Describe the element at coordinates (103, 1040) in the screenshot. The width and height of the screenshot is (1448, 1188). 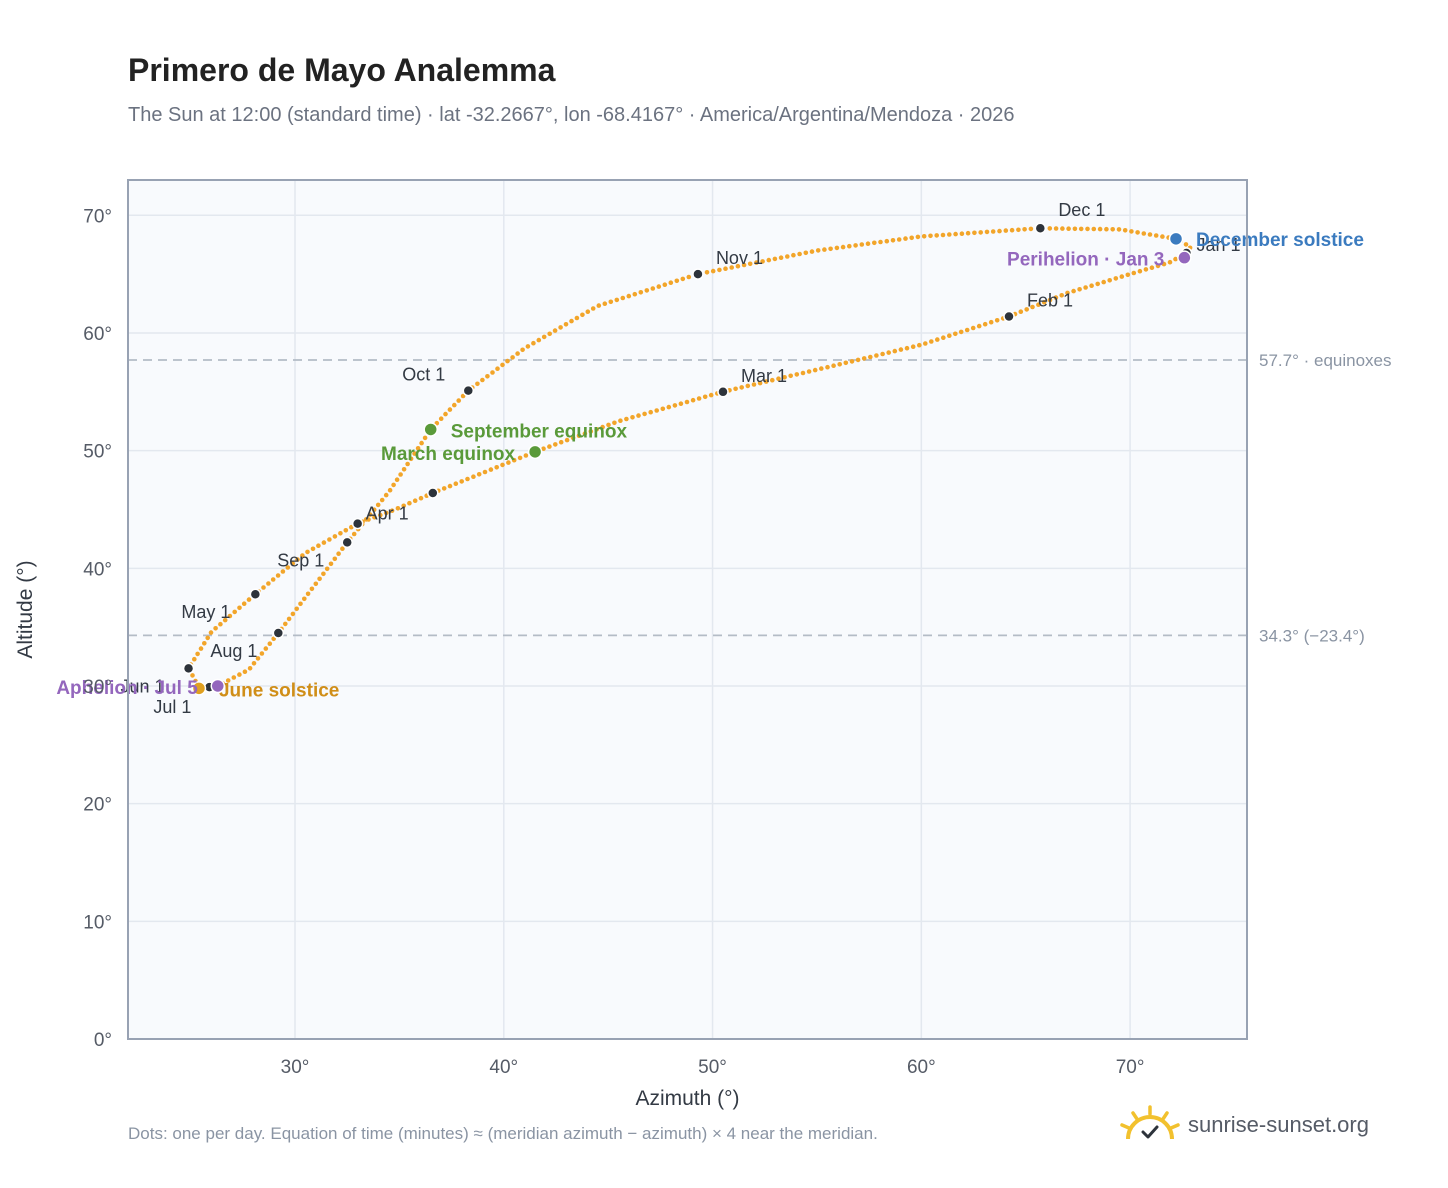
I see `y-tick-label: 0°` at that location.